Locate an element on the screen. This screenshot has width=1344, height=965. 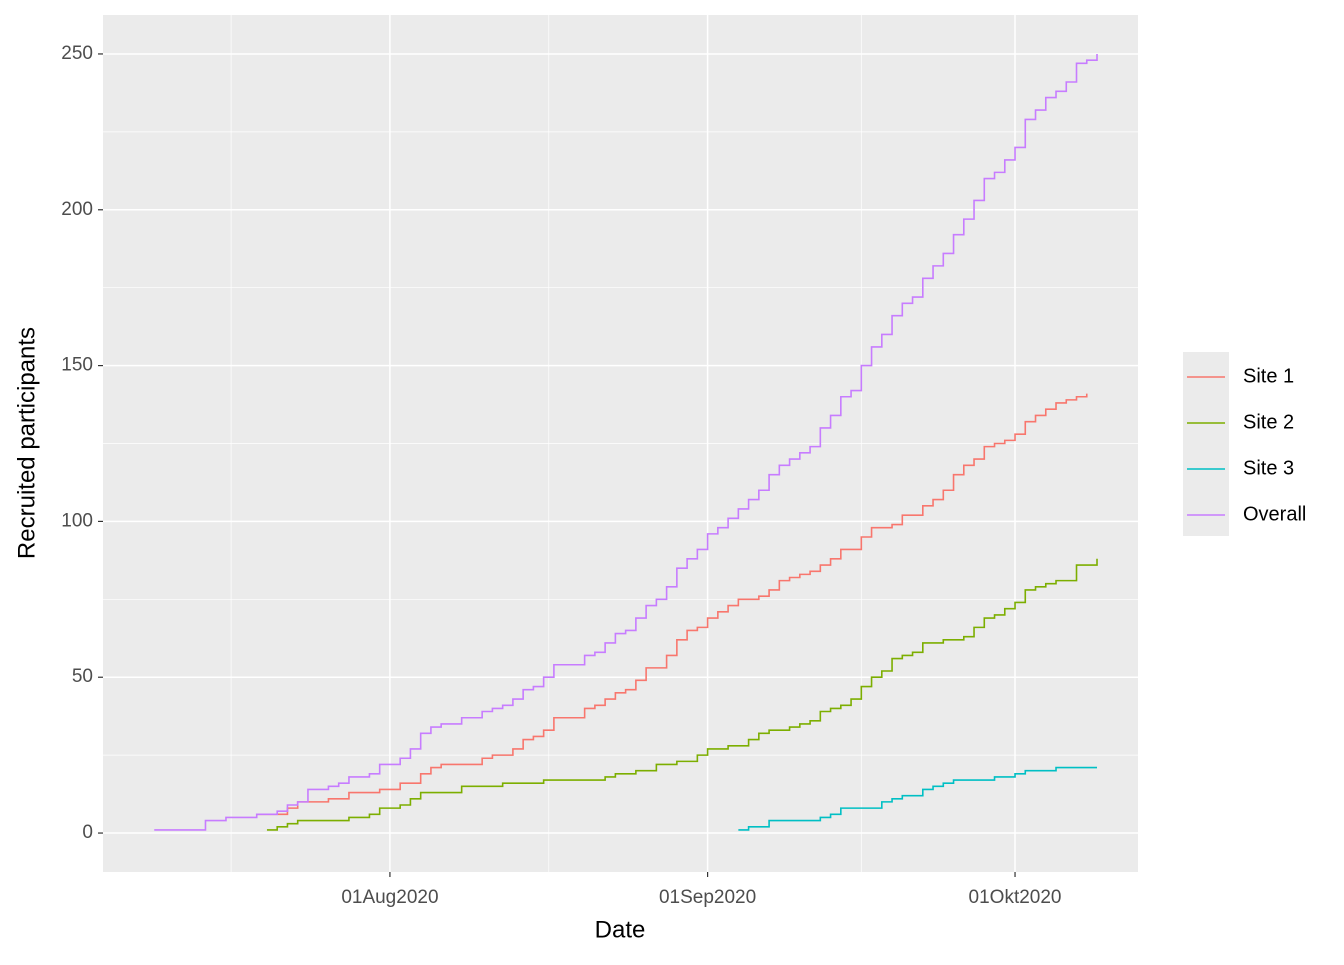
series-line is located at coordinates (918, 798).